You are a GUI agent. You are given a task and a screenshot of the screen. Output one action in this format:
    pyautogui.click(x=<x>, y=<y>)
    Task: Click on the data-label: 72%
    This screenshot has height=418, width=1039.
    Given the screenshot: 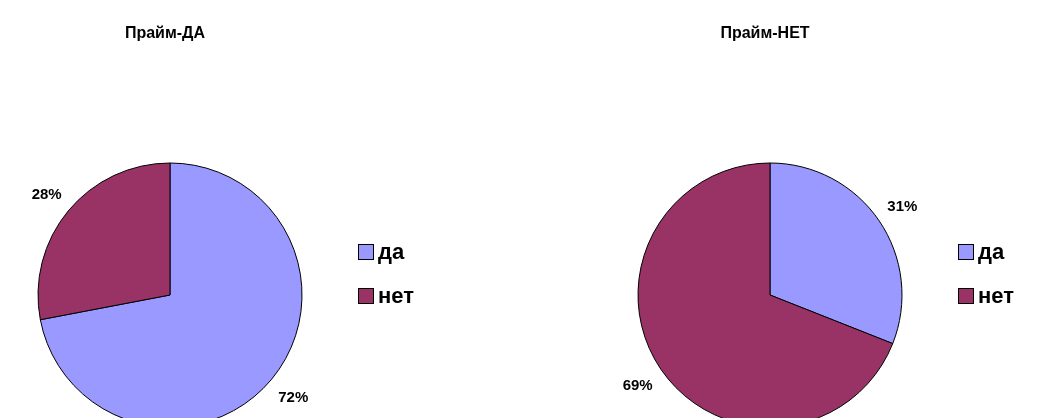 What is the action you would take?
    pyautogui.click(x=293, y=397)
    